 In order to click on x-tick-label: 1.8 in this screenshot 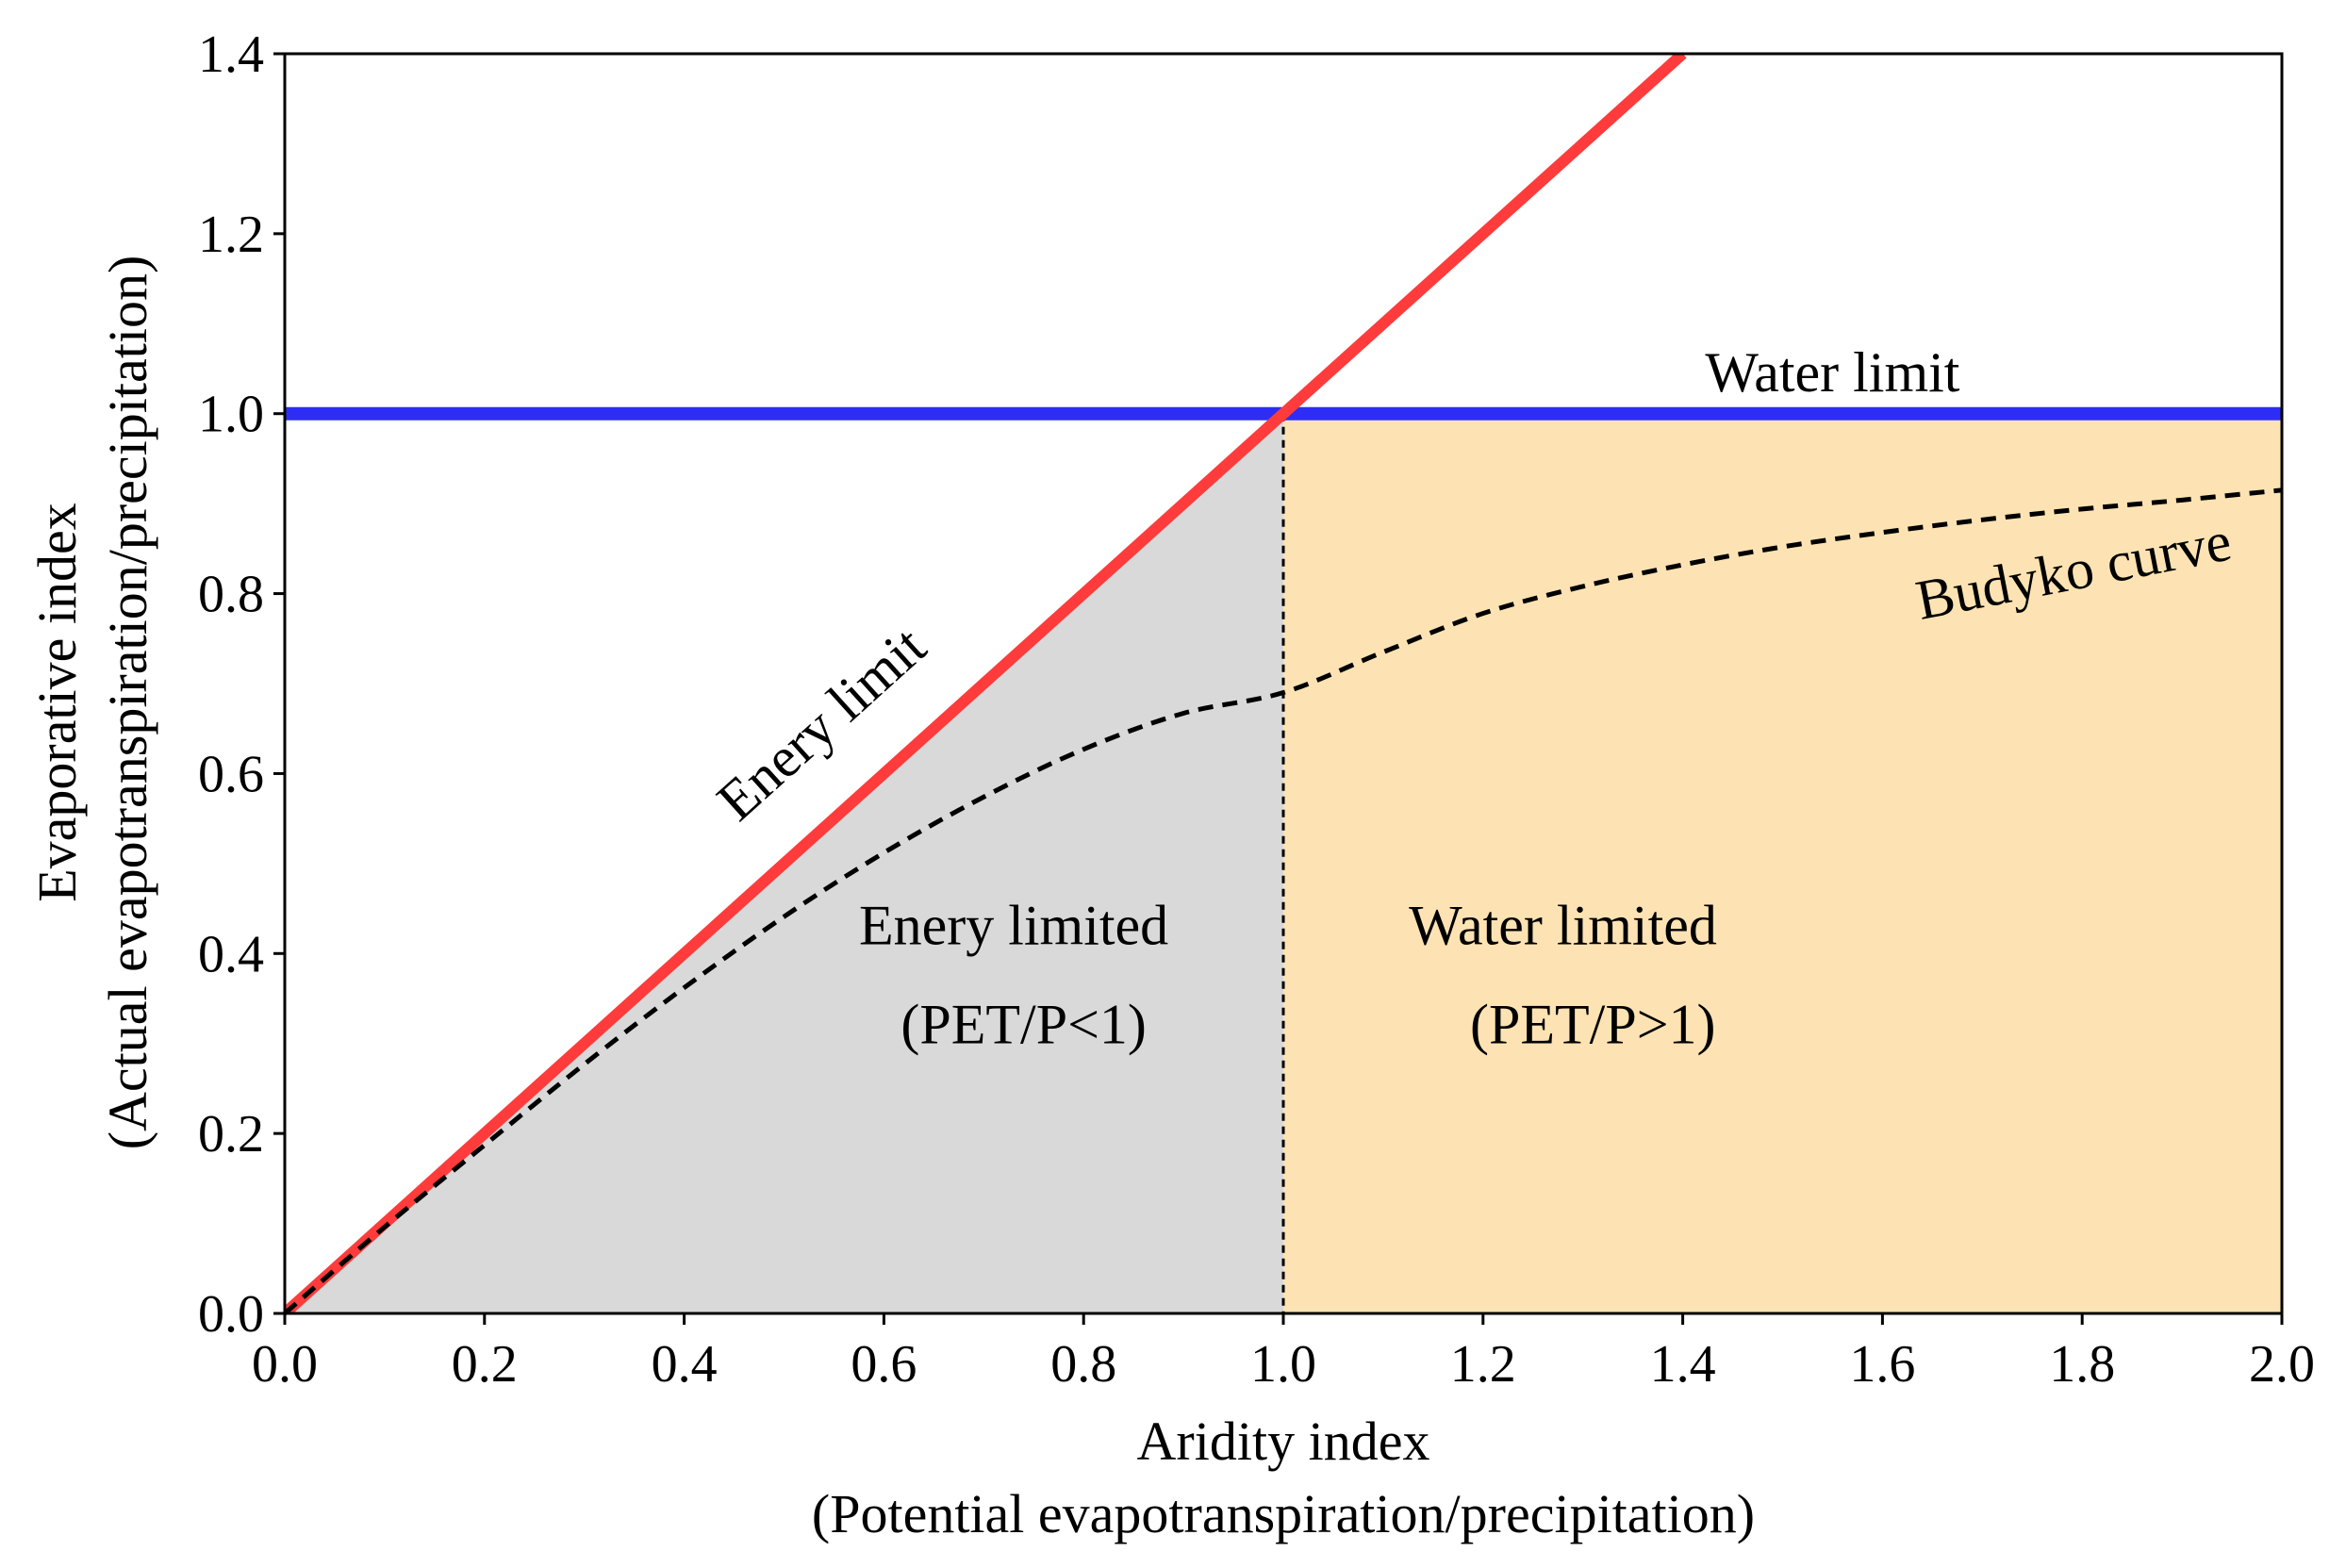, I will do `click(2082, 1364)`.